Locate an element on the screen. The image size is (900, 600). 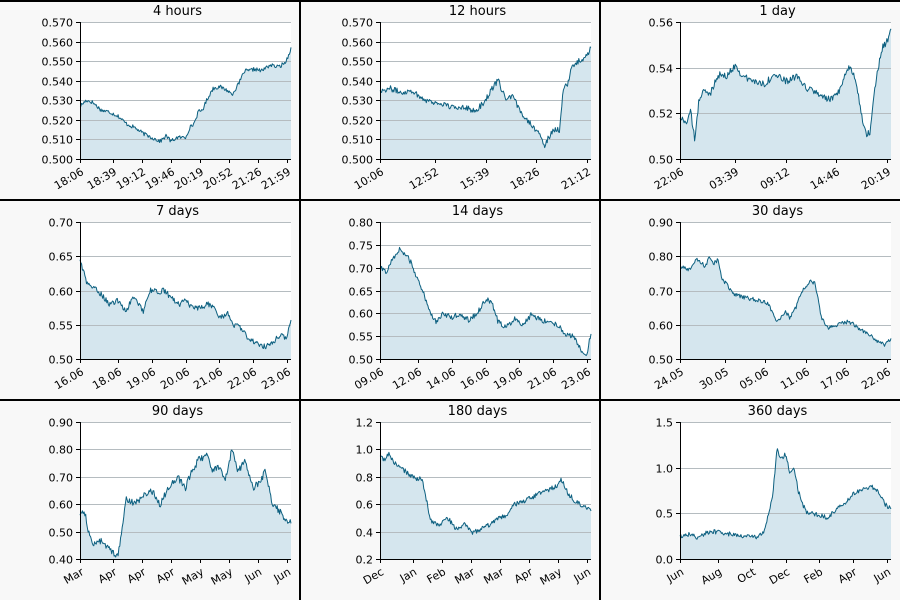
chart-title: 7 days is located at coordinates (177, 211).